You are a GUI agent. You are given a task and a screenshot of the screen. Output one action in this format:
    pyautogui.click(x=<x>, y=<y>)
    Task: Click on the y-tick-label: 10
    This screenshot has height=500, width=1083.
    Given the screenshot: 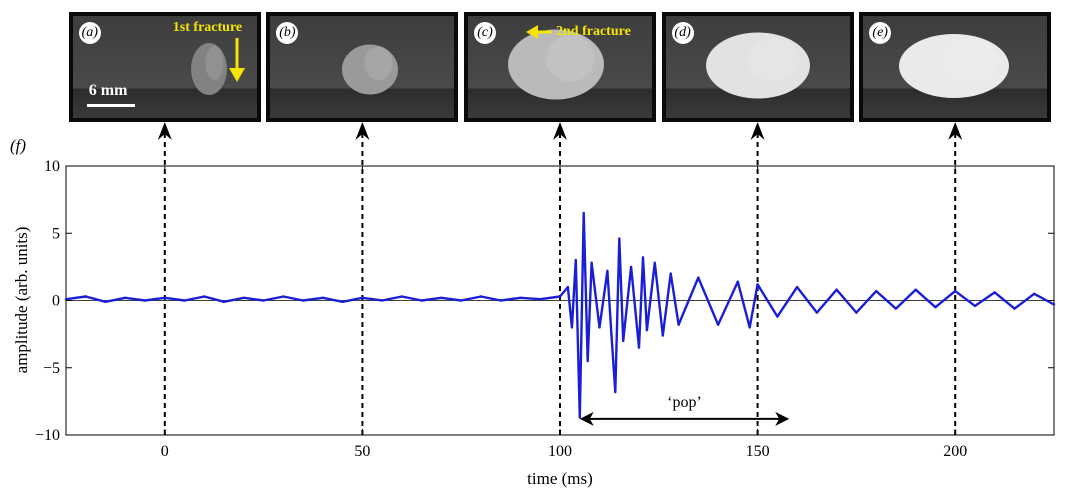 What is the action you would take?
    pyautogui.click(x=52, y=166)
    